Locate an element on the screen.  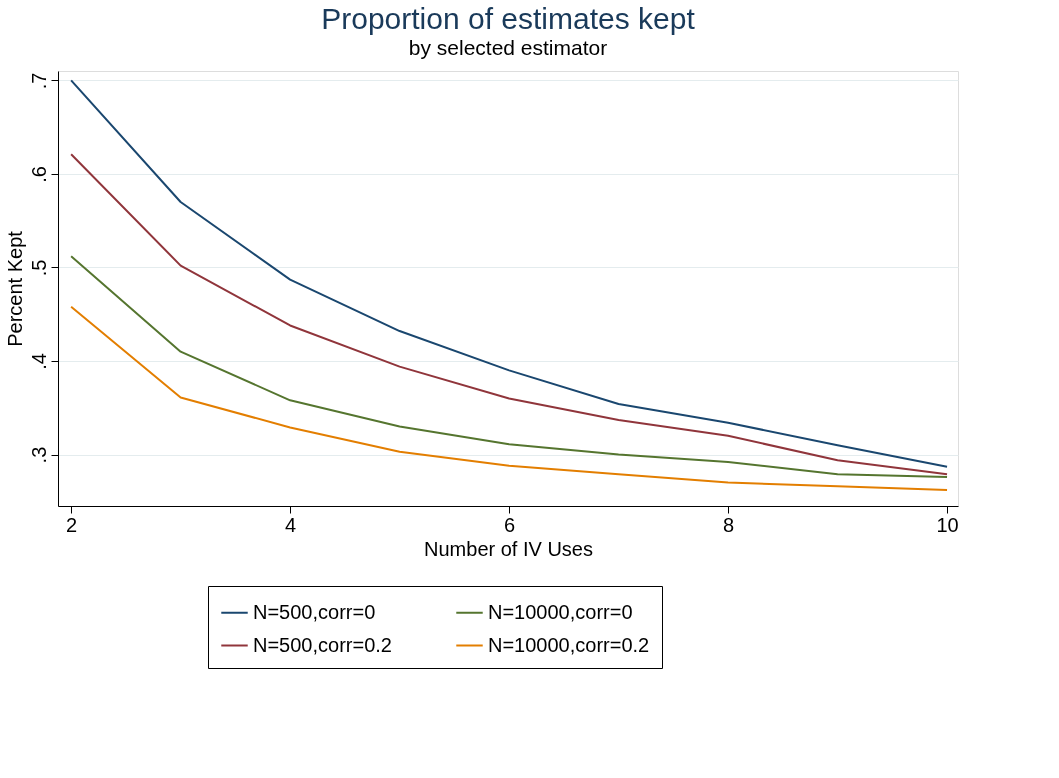
chart-subtitle: by selected estimator is located at coordinates (508, 47).